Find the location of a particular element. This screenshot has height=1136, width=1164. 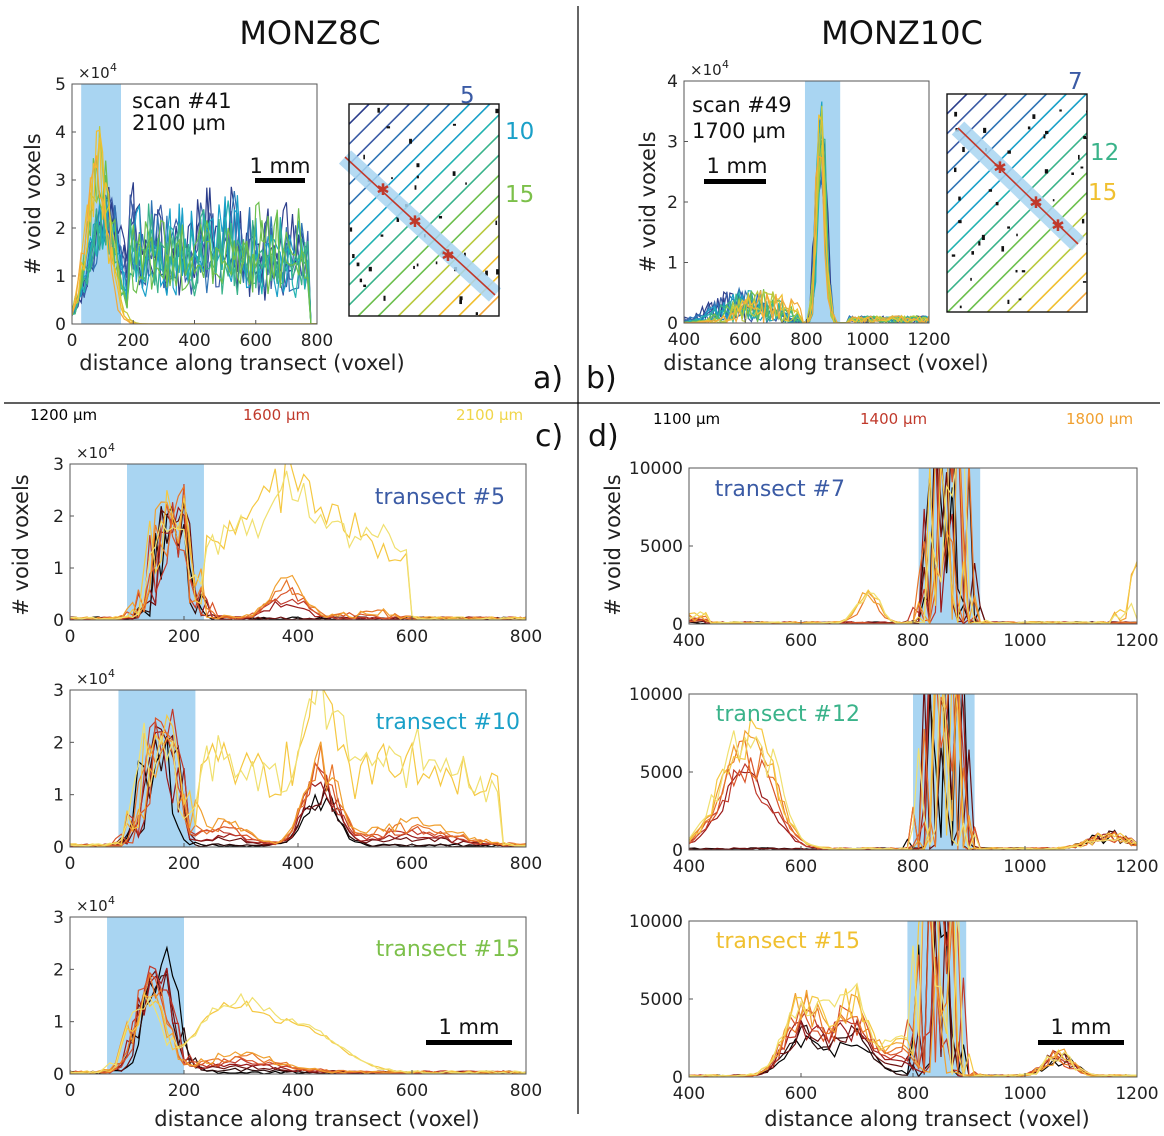

chart-title: transect #12 is located at coordinates (788, 714).